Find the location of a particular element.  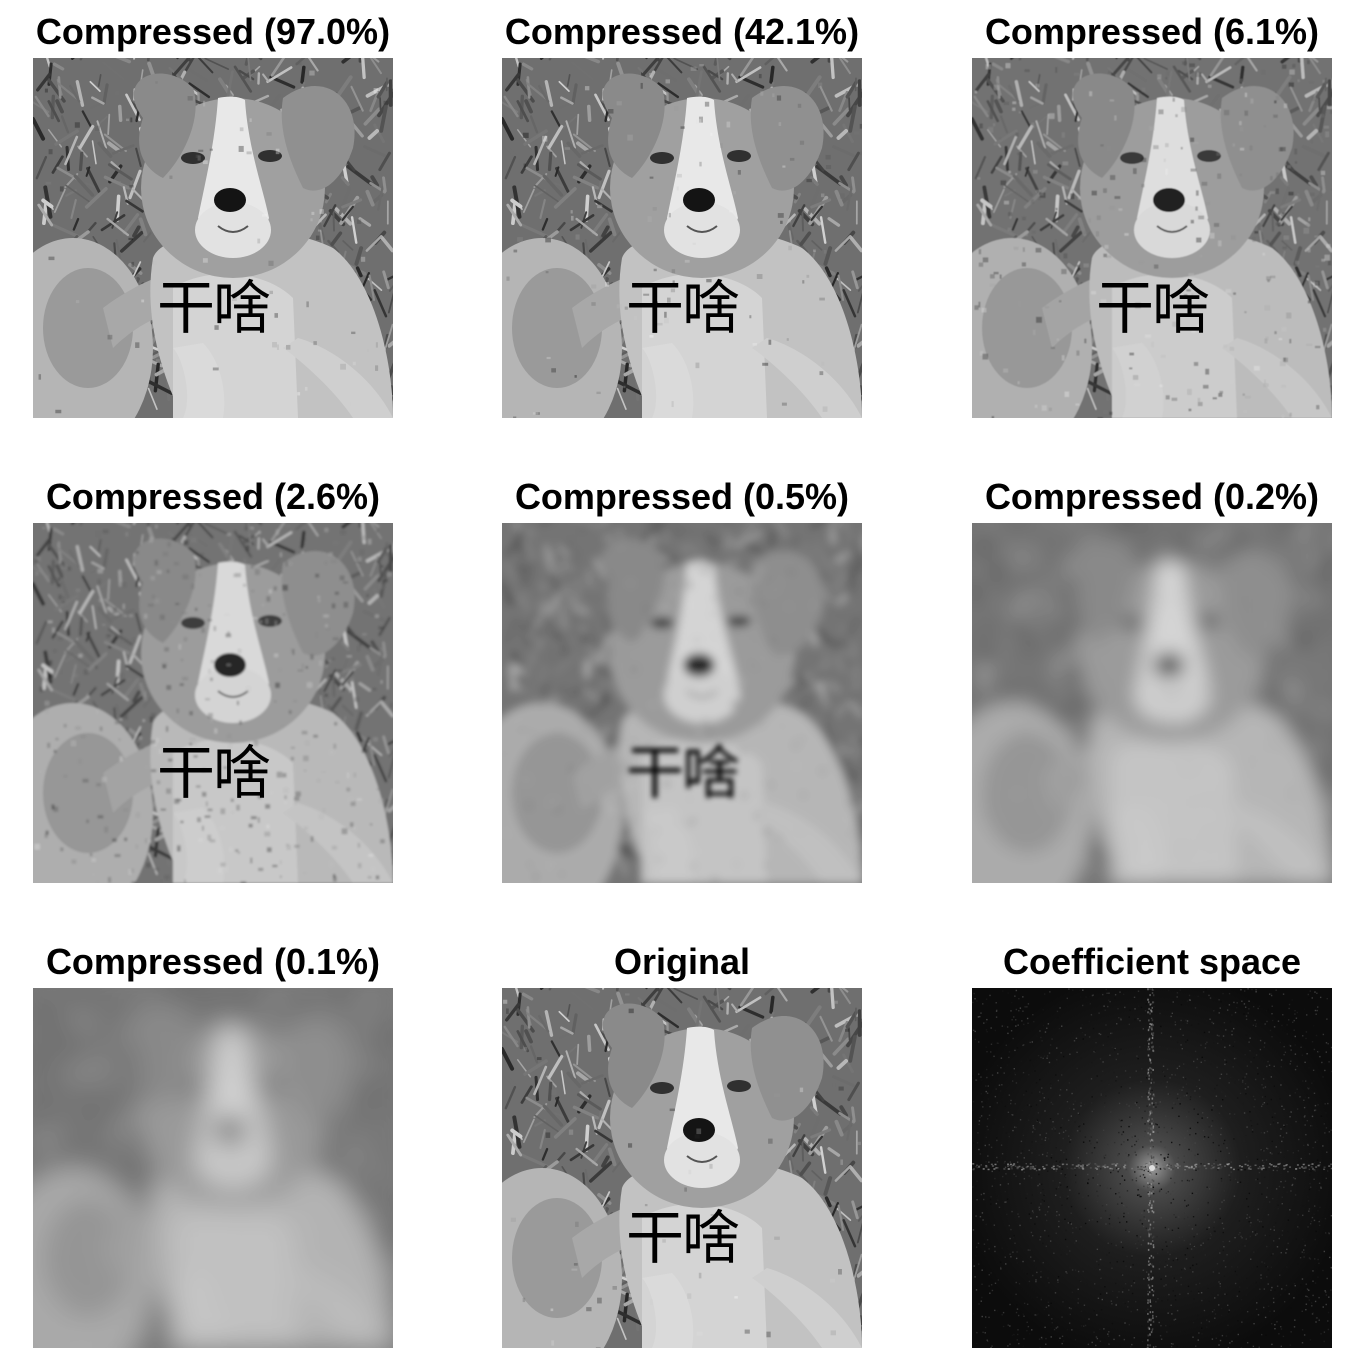

spectrum-image is located at coordinates (1152, 1168).